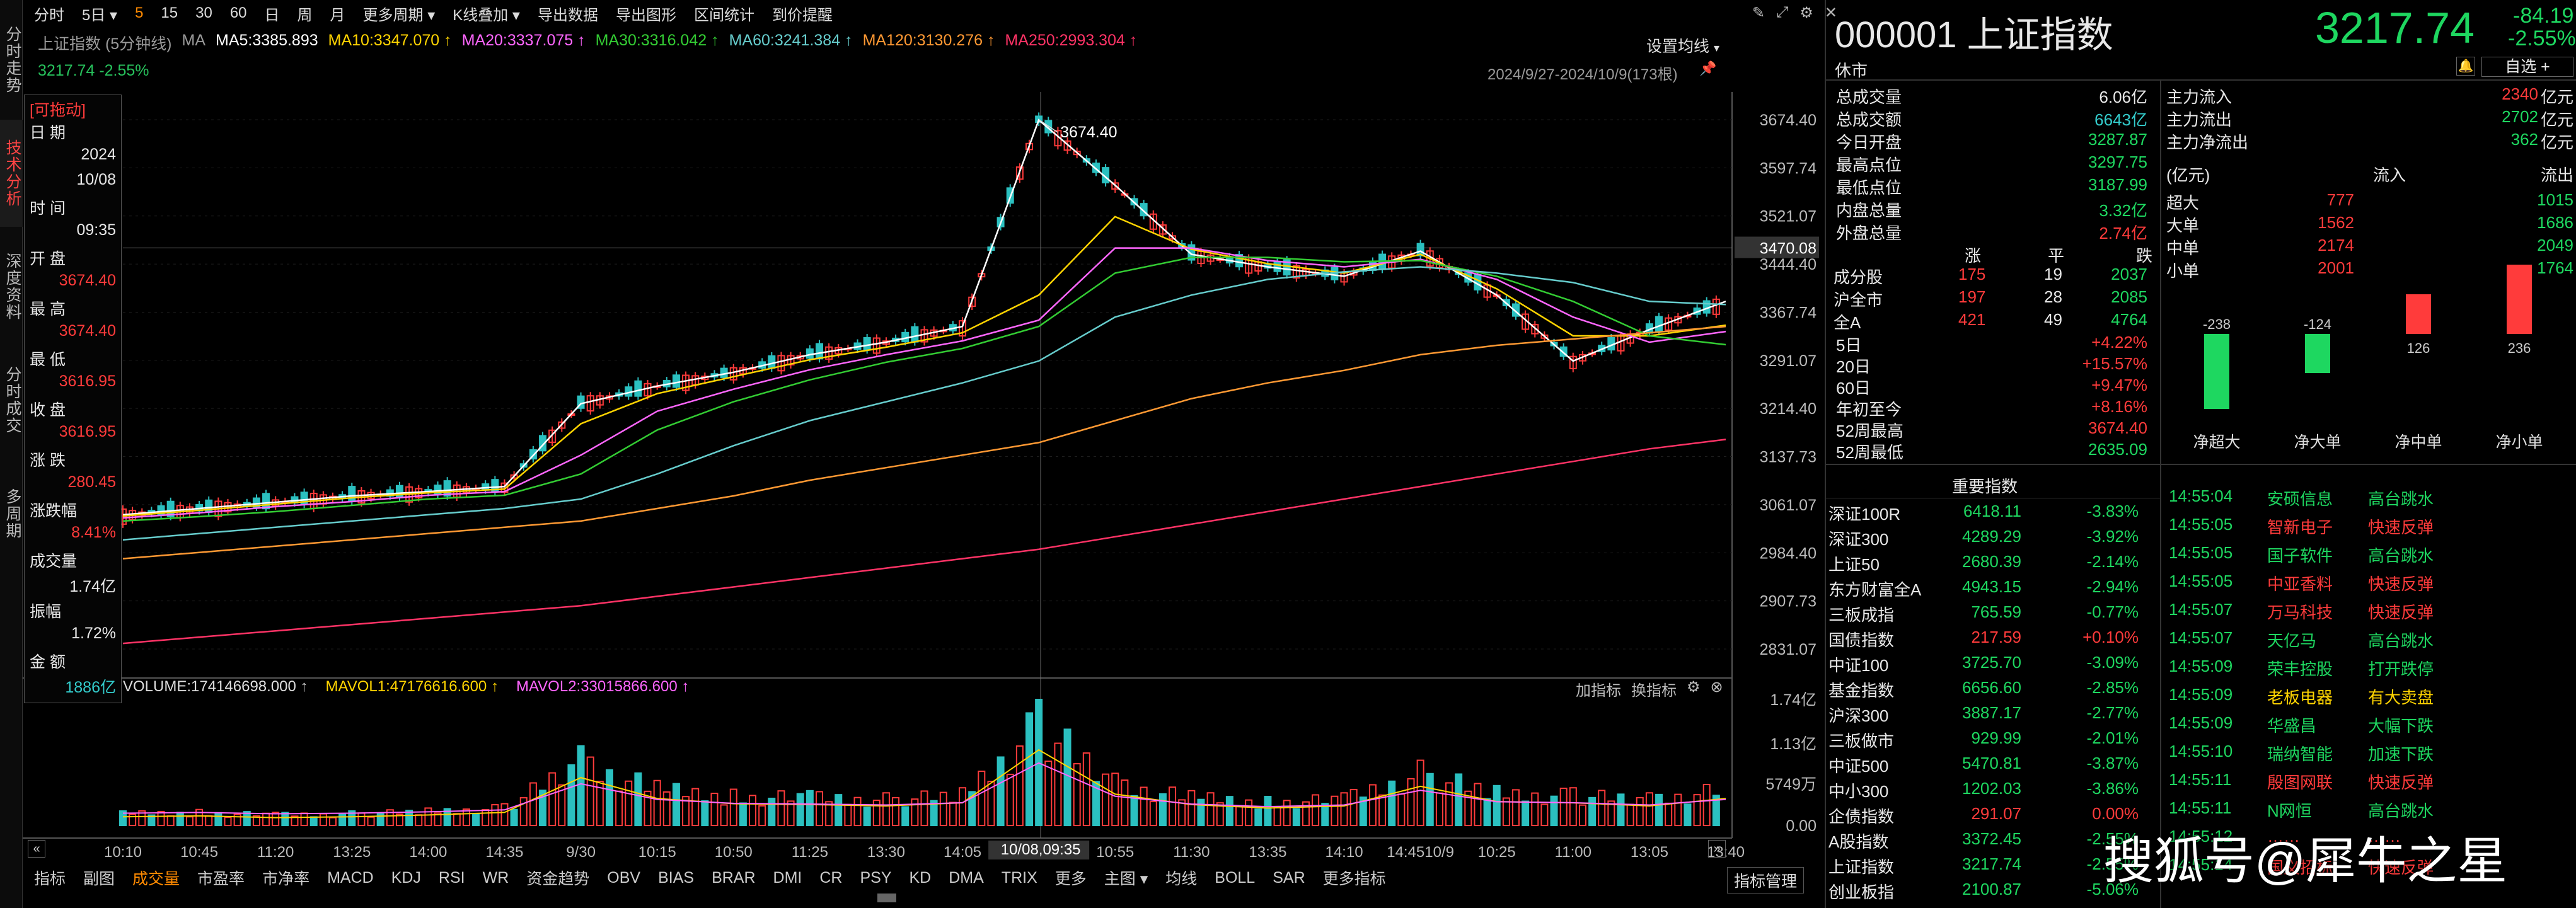  I want to click on toolbar-item-13: 区间统计, so click(724, 15).